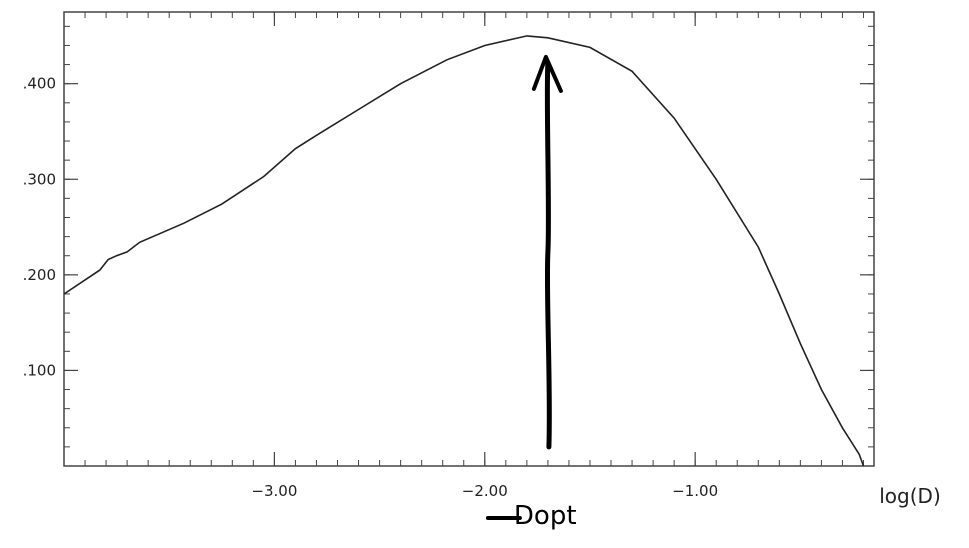 The width and height of the screenshot is (969, 548). Describe the element at coordinates (39, 370) in the screenshot. I see `y-tick-label: .100` at that location.